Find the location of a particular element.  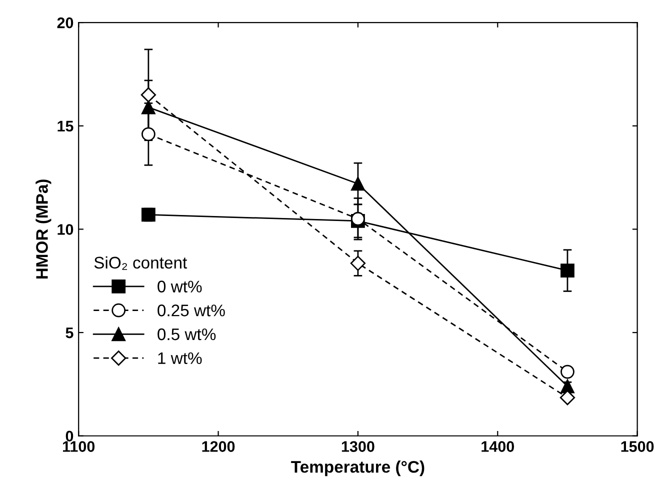

legend-label: 1 wt% is located at coordinates (180, 358).